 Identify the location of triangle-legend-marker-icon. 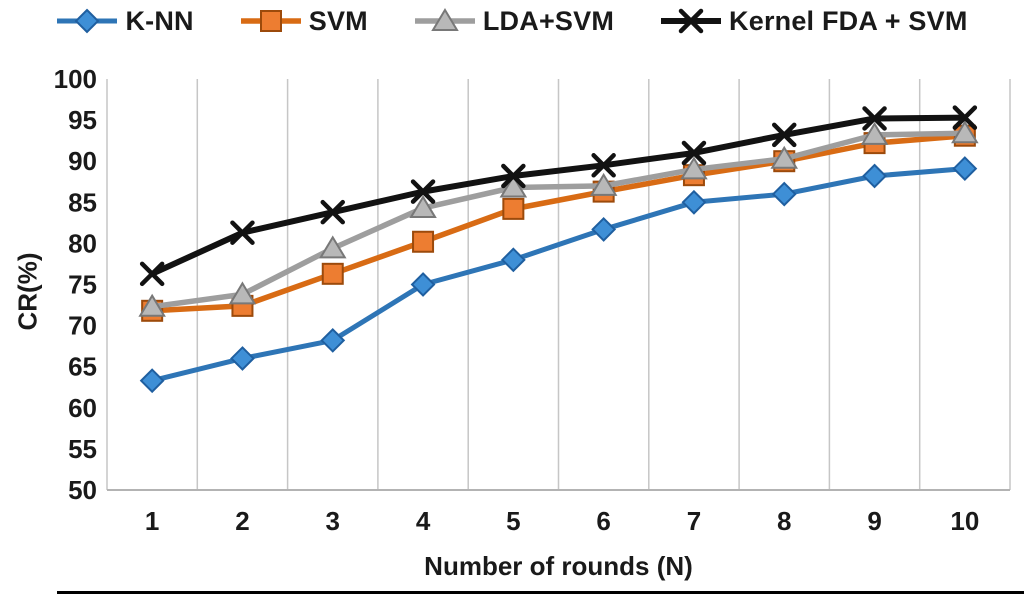
(444, 19).